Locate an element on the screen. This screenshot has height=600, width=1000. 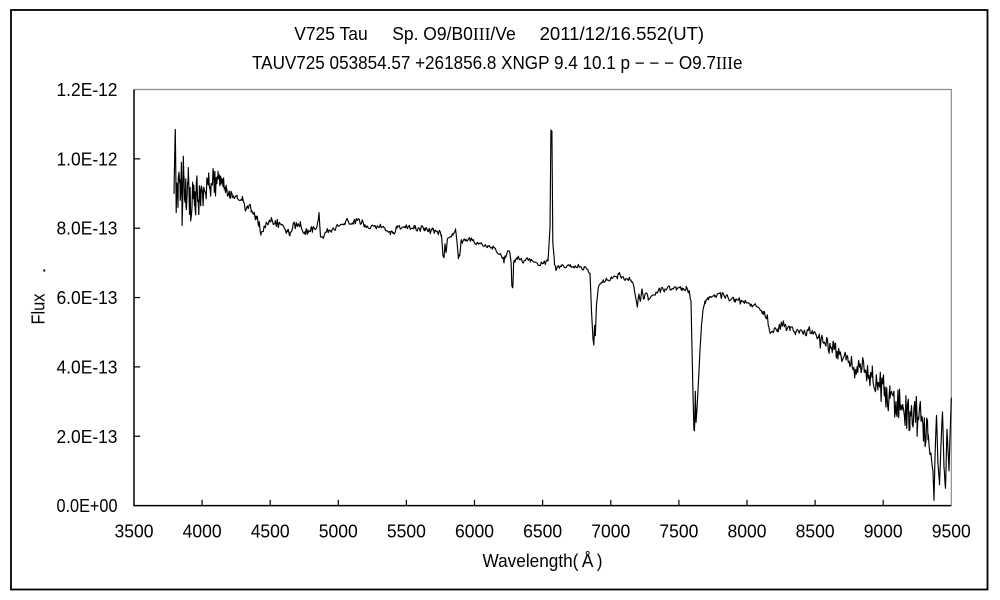
svg-text: 8.0E-13 is located at coordinates (87, 229).